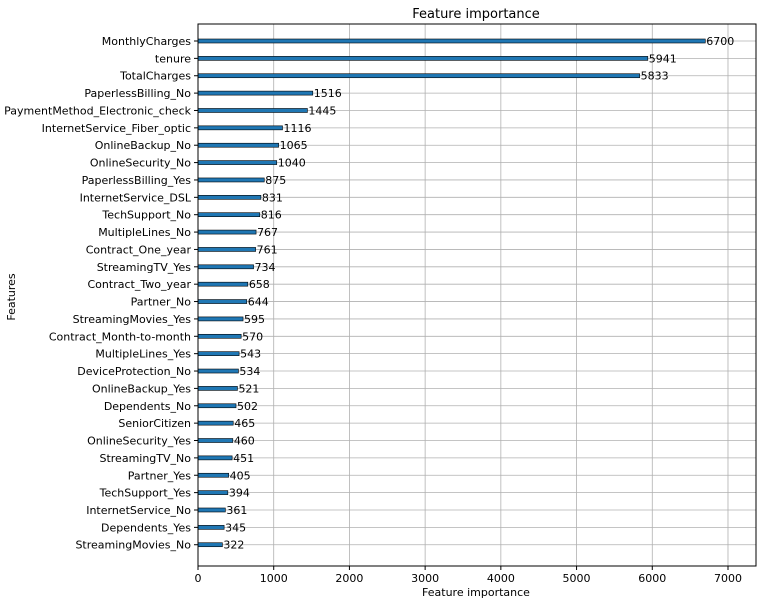  What do you see at coordinates (252, 336) in the screenshot?
I see `bar-value-label: 570` at bounding box center [252, 336].